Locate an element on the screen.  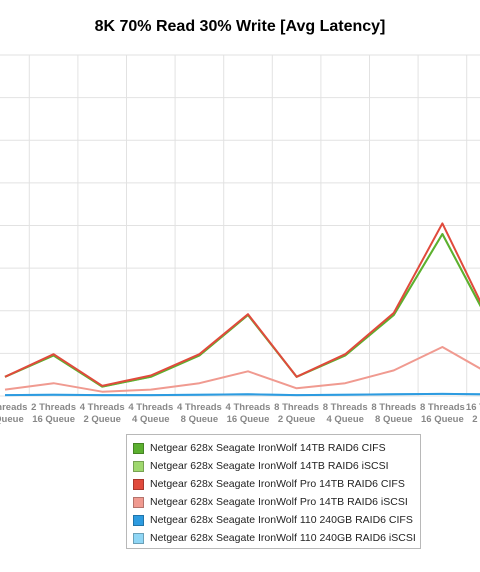
x-tick-label: 8 Threads 2 Queue is located at coordinates (296, 413).